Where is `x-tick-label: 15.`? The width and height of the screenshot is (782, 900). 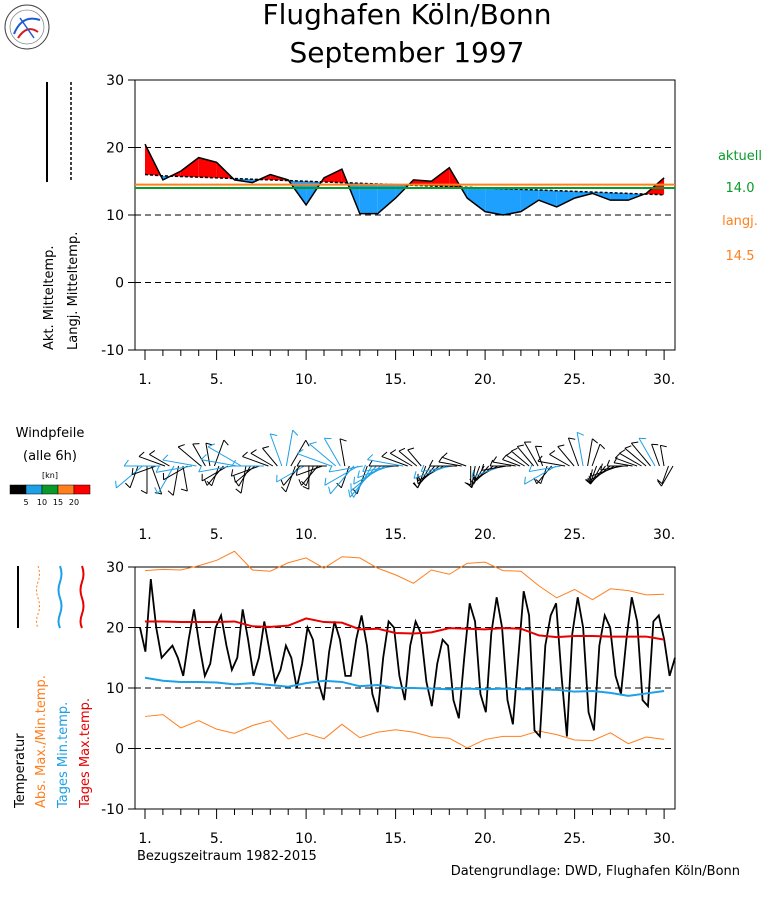 x-tick-label: 15. is located at coordinates (395, 380).